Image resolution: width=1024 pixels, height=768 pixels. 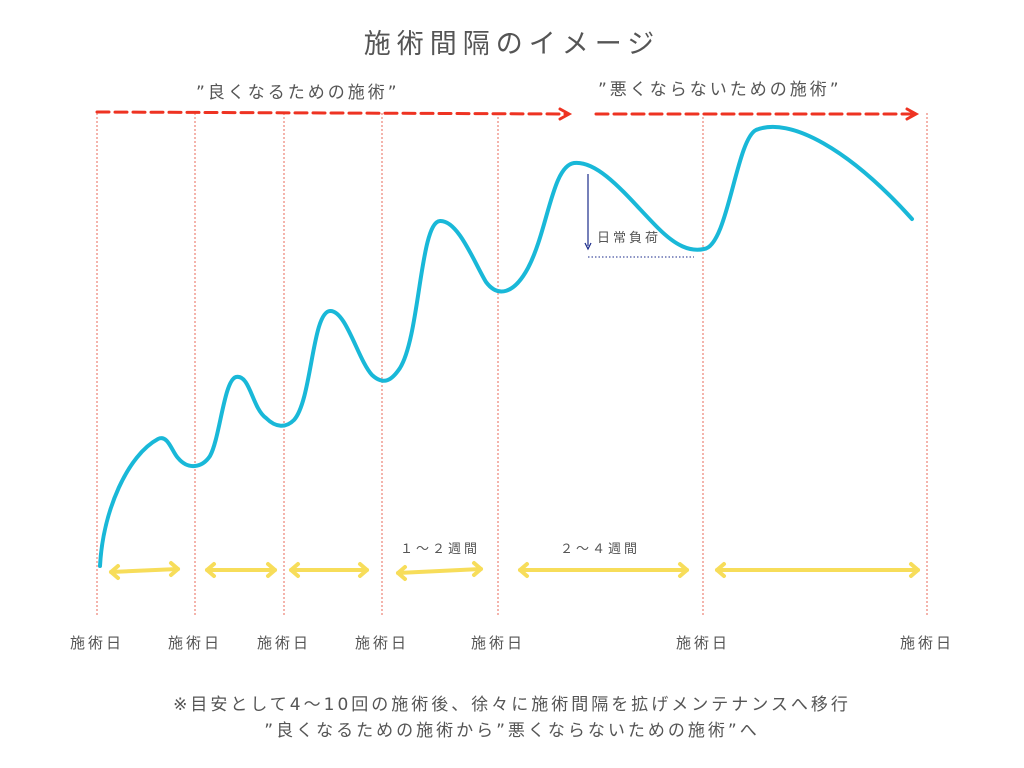 I want to click on treatment-day-label-7: 施術日, so click(x=927, y=643).